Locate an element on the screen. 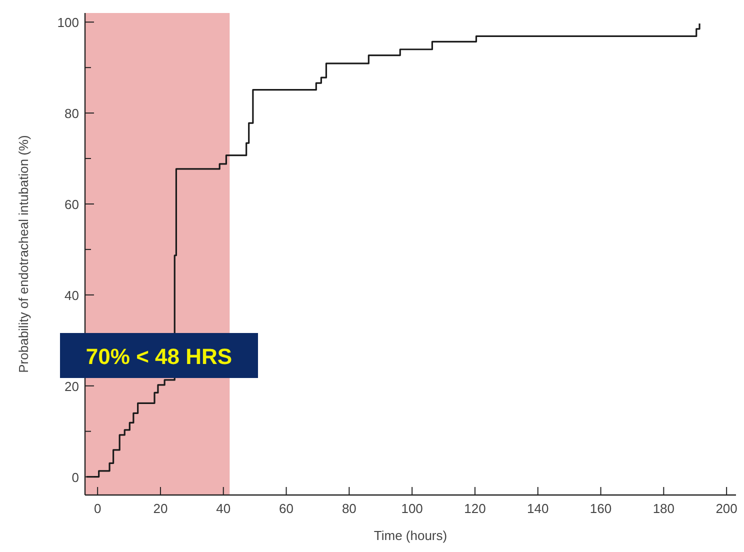  y-tick-label: 20 is located at coordinates (71, 386).